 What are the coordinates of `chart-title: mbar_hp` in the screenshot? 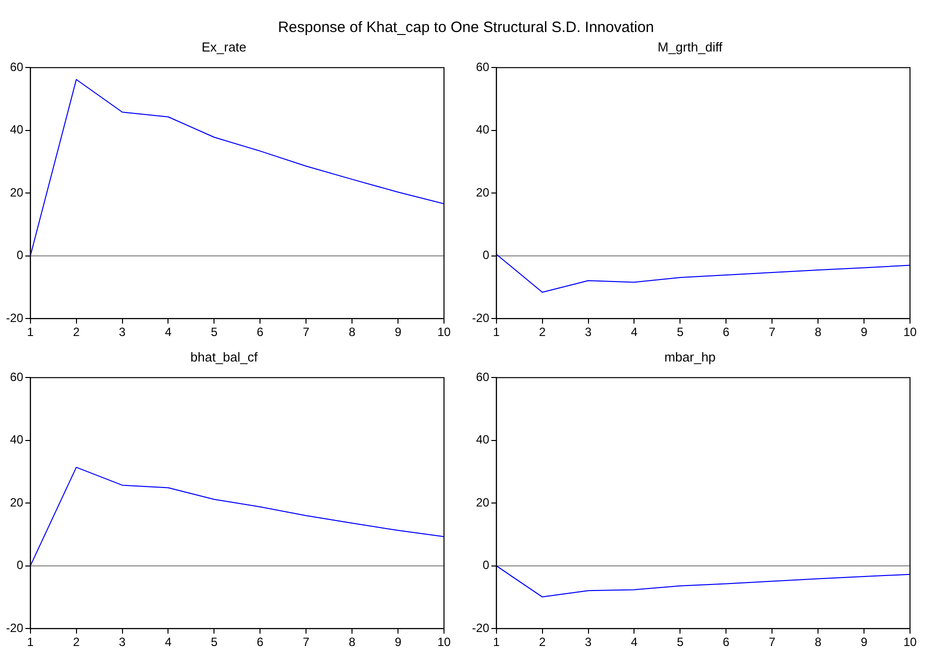 It's located at (690, 356).